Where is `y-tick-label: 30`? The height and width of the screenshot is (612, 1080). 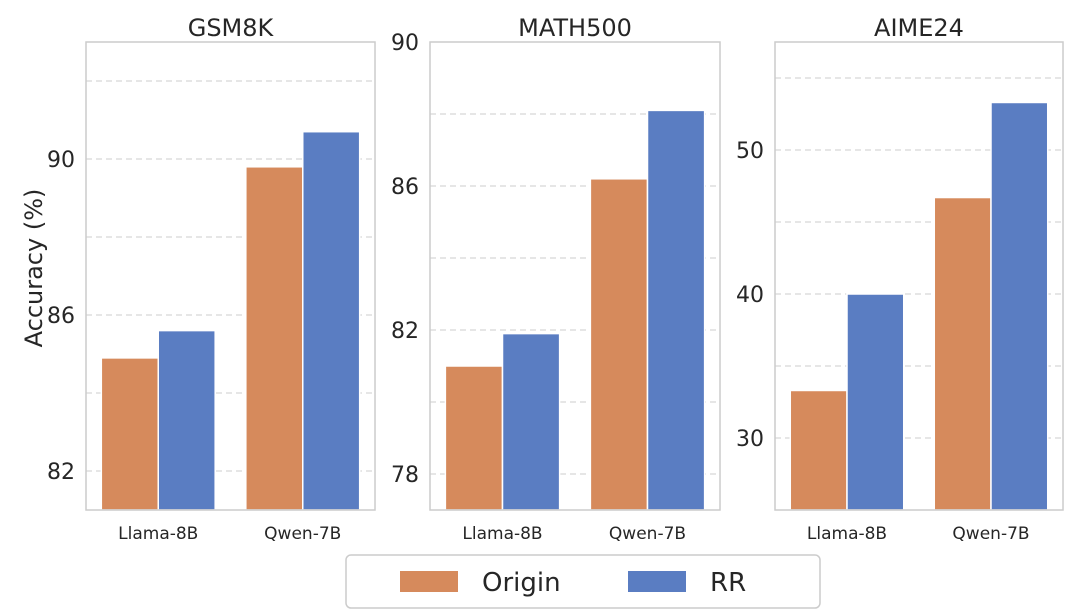 y-tick-label: 30 is located at coordinates (750, 439).